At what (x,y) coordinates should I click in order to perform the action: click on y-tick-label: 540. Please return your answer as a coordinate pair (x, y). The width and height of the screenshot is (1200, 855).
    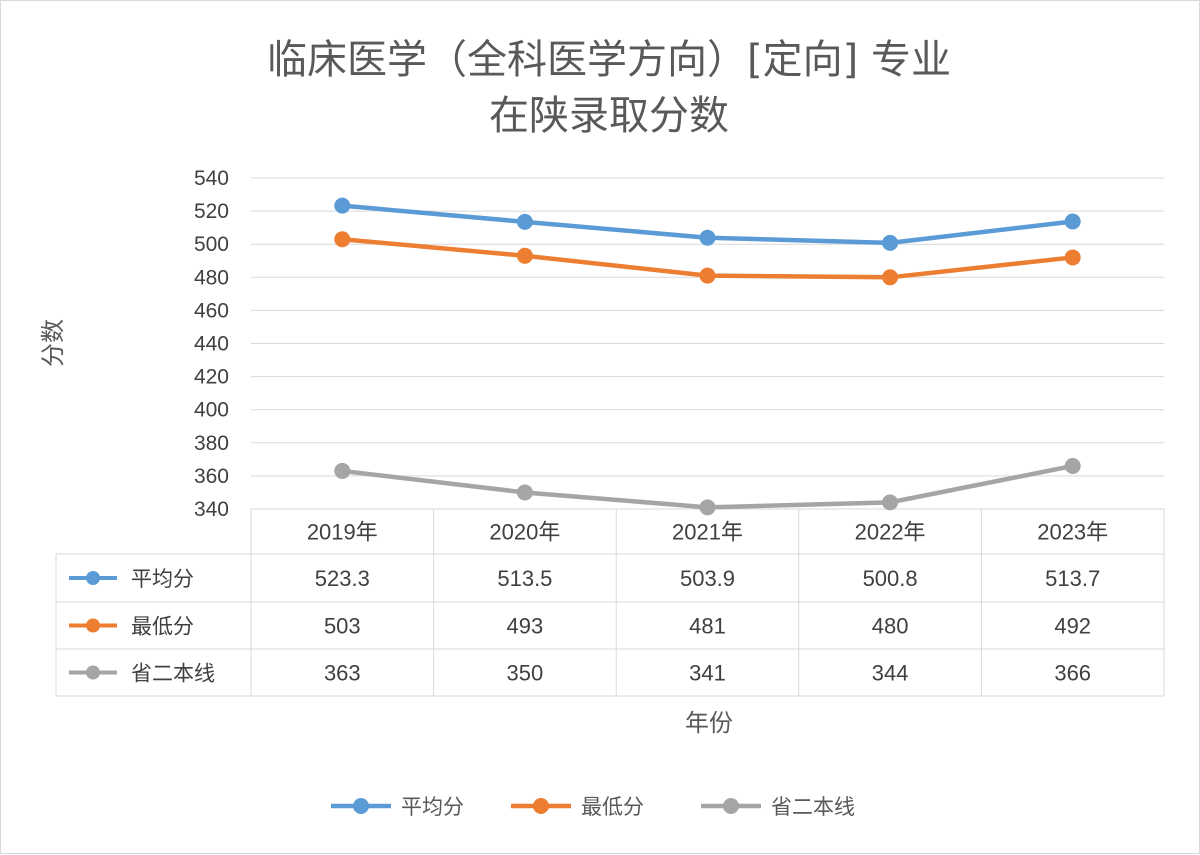
    Looking at the image, I should click on (211, 178).